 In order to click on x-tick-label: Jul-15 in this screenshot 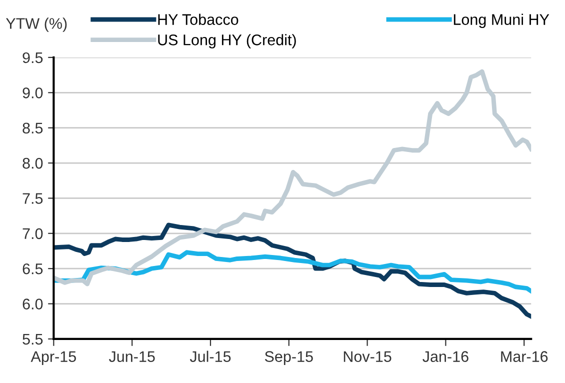, I will do `click(210, 356)`.